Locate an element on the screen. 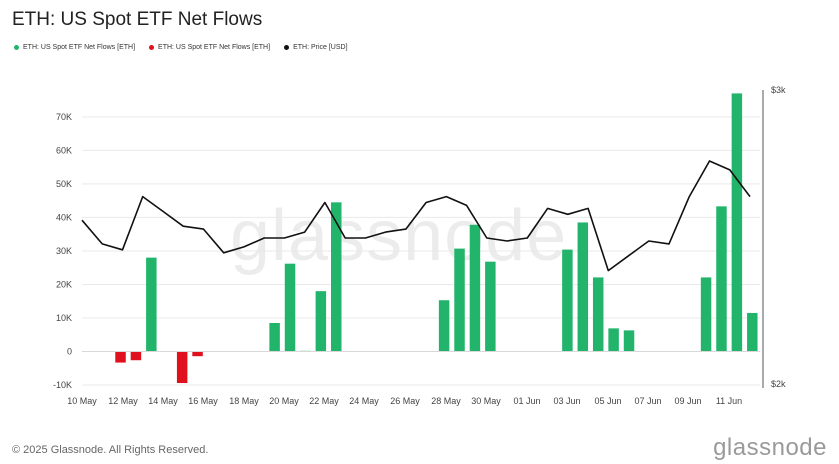 This screenshot has height=464, width=839. x-tick-label: 11 Jun is located at coordinates (729, 401).